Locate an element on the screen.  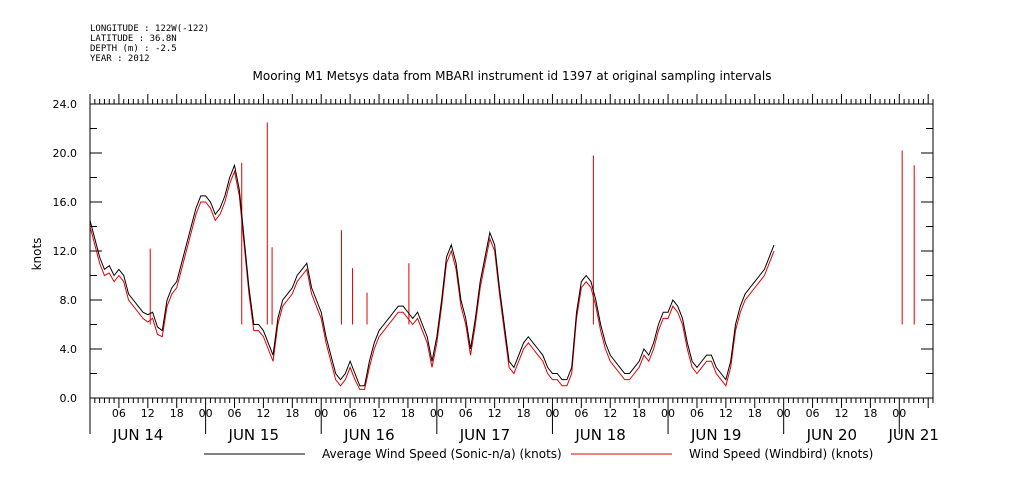
x-day-label: JUN 21 is located at coordinates (912, 435).